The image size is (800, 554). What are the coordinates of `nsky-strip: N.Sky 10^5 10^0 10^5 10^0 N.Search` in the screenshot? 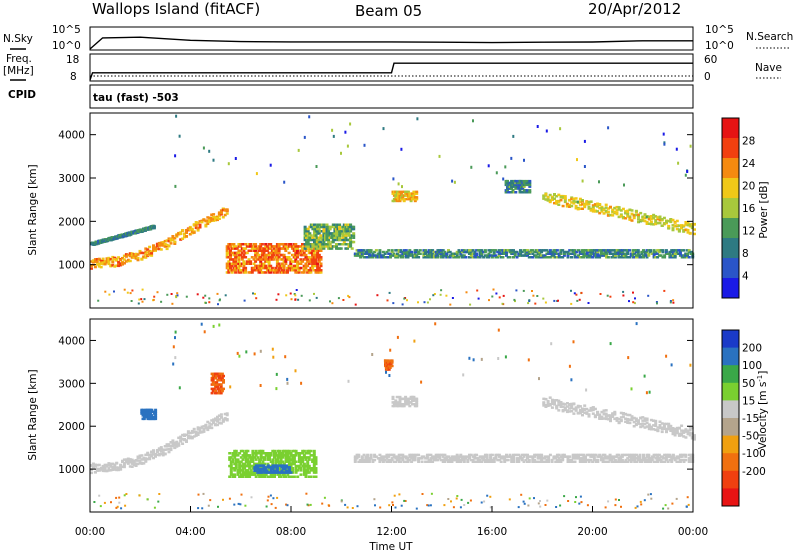 It's located at (398, 38).